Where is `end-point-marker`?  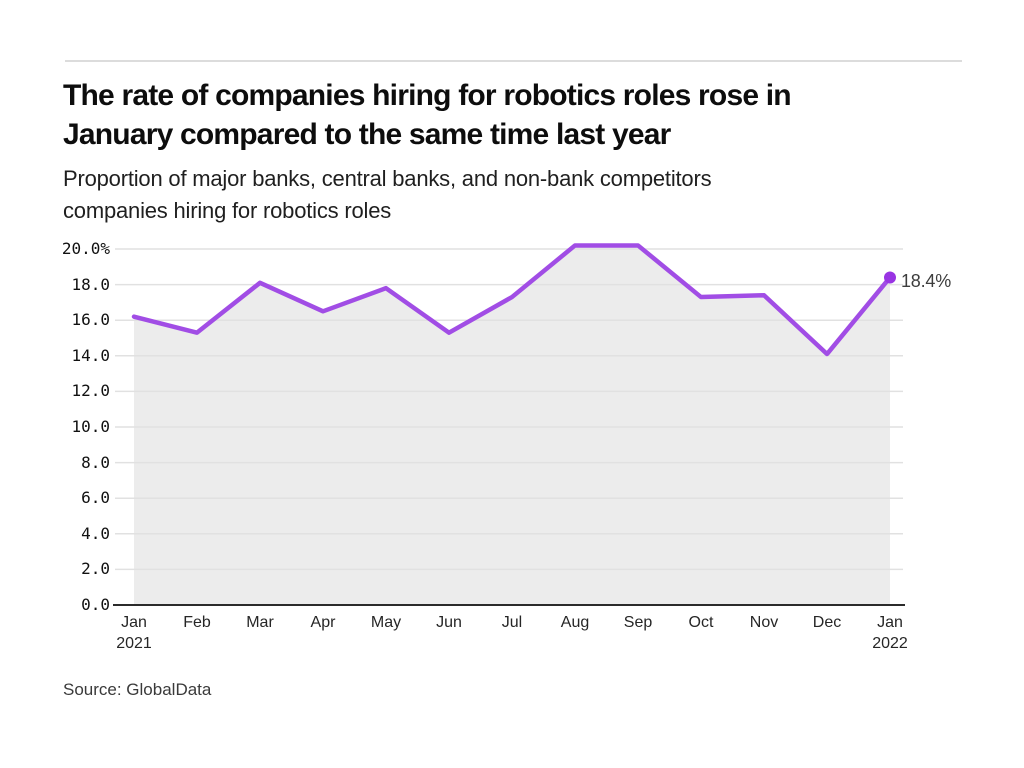
end-point-marker is located at coordinates (890, 277).